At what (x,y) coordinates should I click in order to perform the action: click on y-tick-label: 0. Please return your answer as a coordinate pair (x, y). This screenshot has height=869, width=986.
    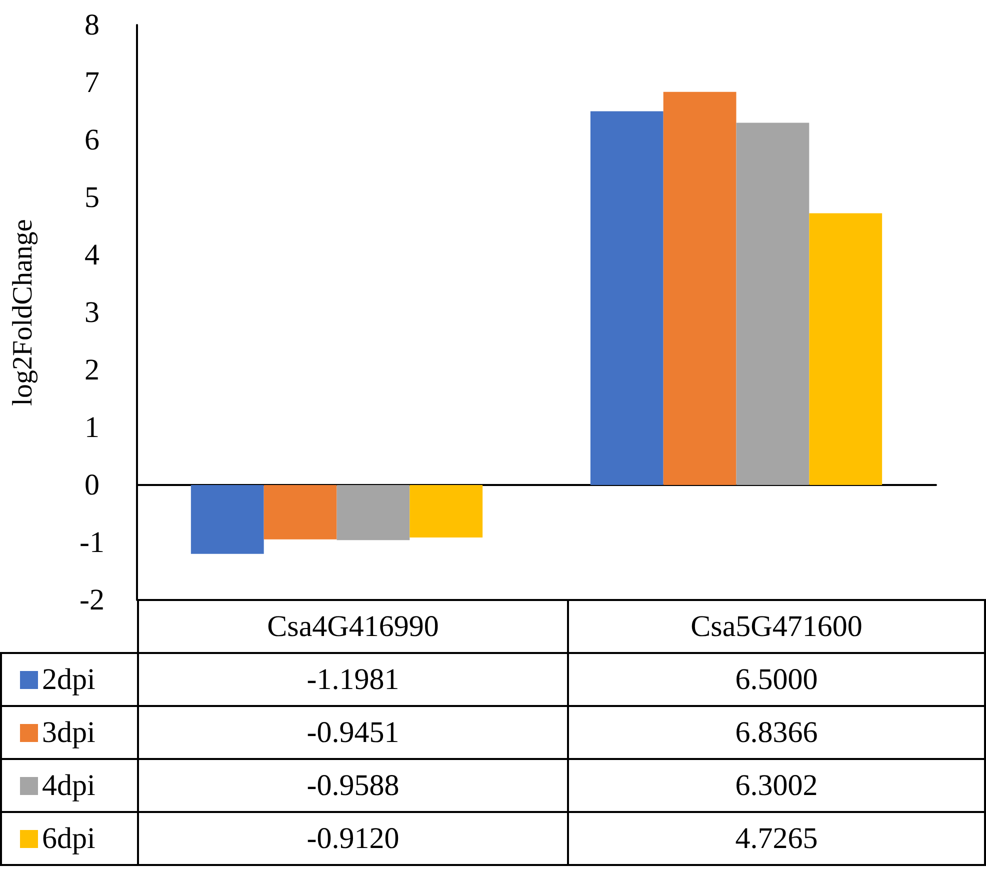
    Looking at the image, I should click on (92, 485).